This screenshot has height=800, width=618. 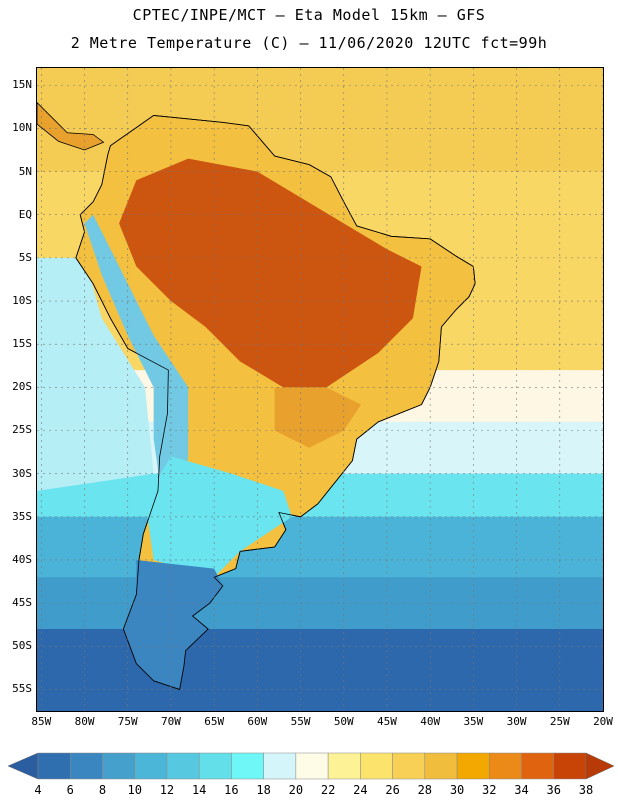 What do you see at coordinates (473, 721) in the screenshot?
I see `longitude-label: 35W` at bounding box center [473, 721].